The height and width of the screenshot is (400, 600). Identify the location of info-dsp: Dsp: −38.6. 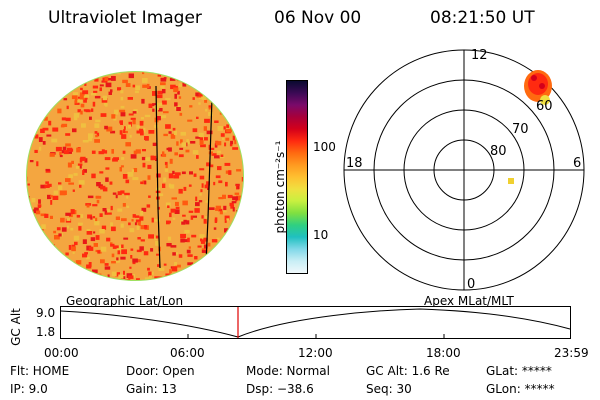
(280, 389).